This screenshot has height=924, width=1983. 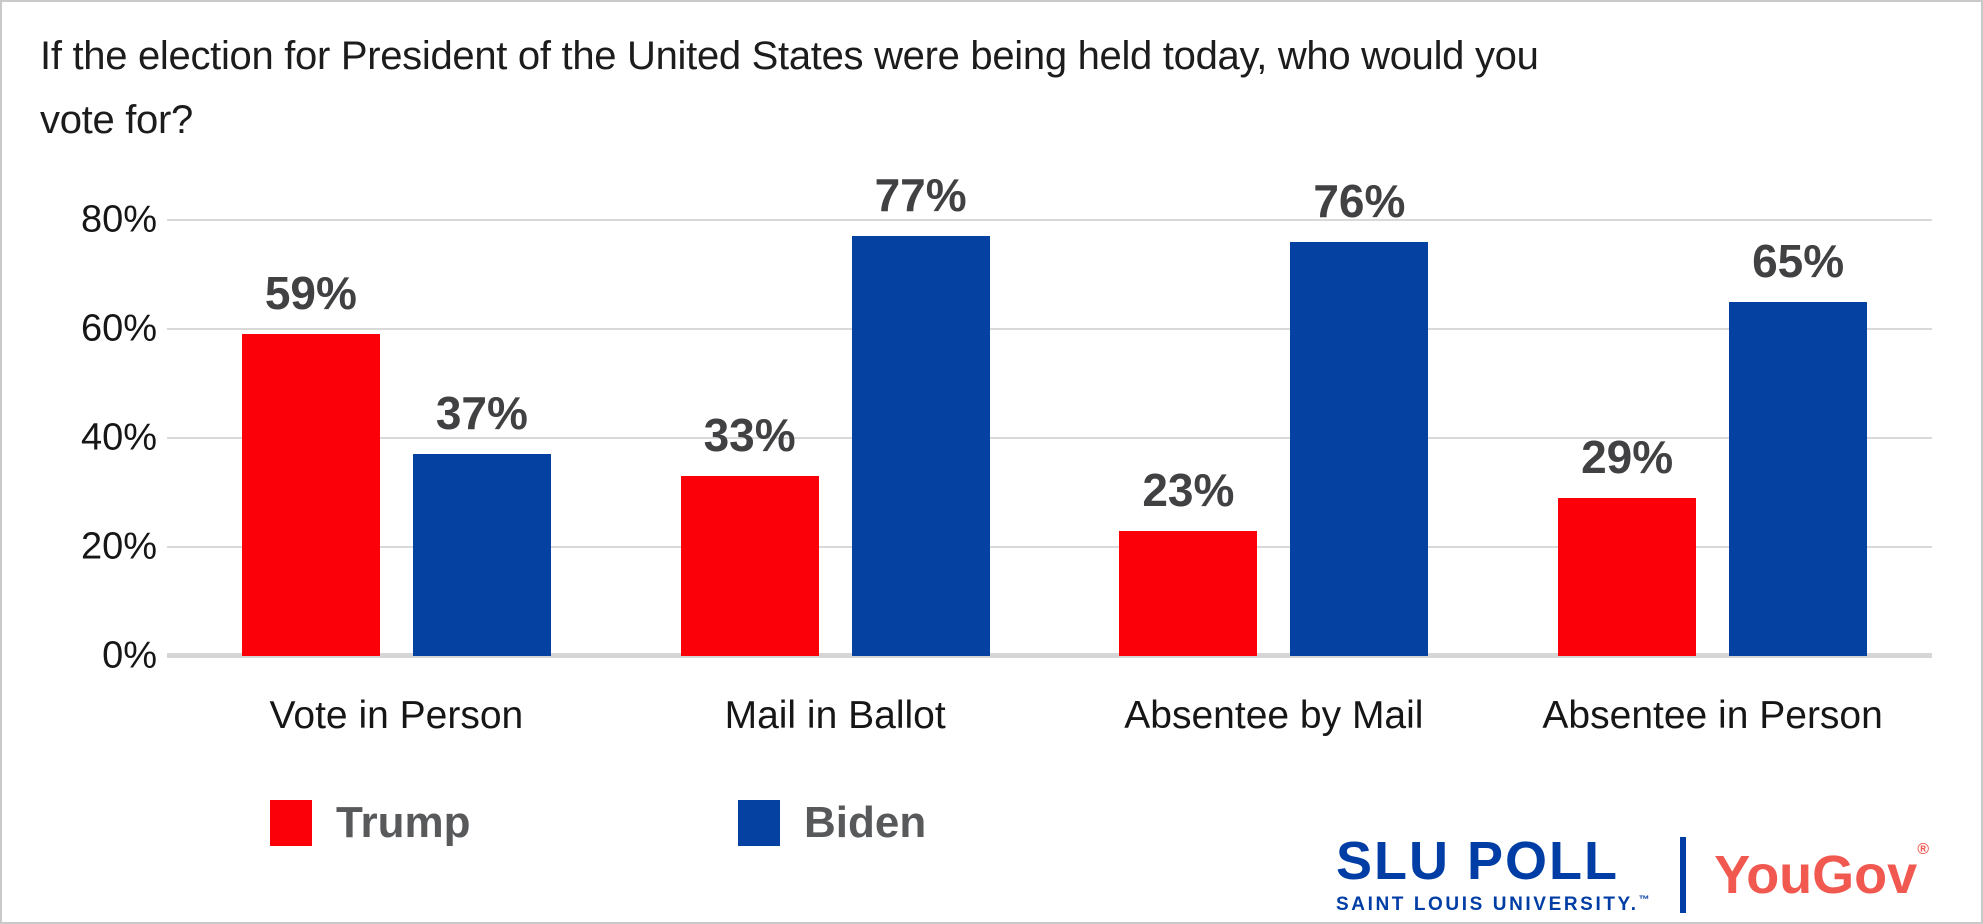 I want to click on y-tick-label: 0%, so click(x=129, y=655).